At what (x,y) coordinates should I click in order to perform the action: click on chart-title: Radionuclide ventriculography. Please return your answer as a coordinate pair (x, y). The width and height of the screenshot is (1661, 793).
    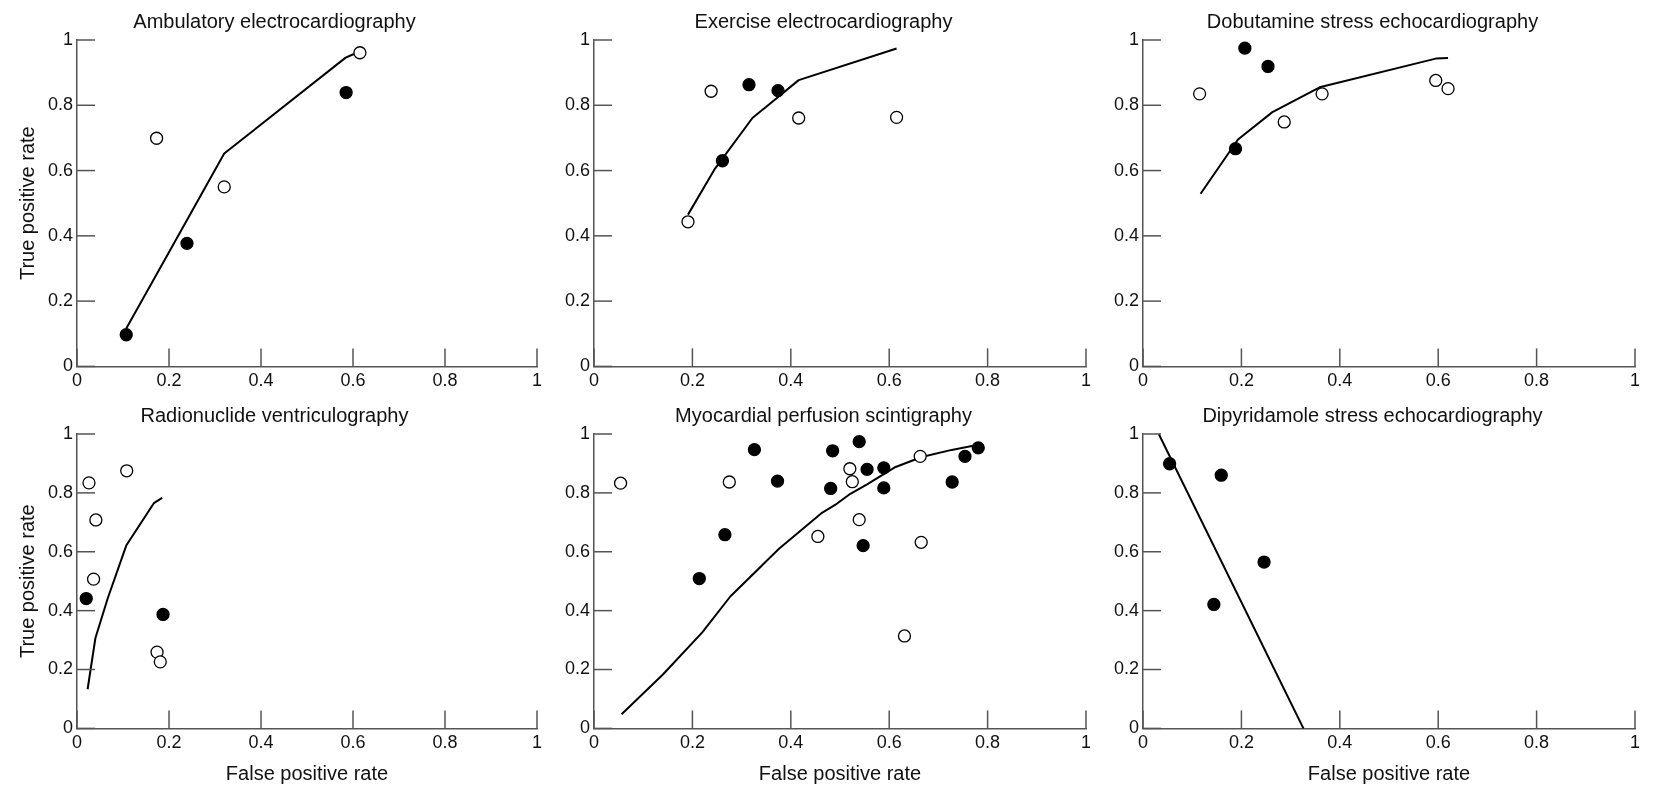
    Looking at the image, I should click on (274, 414).